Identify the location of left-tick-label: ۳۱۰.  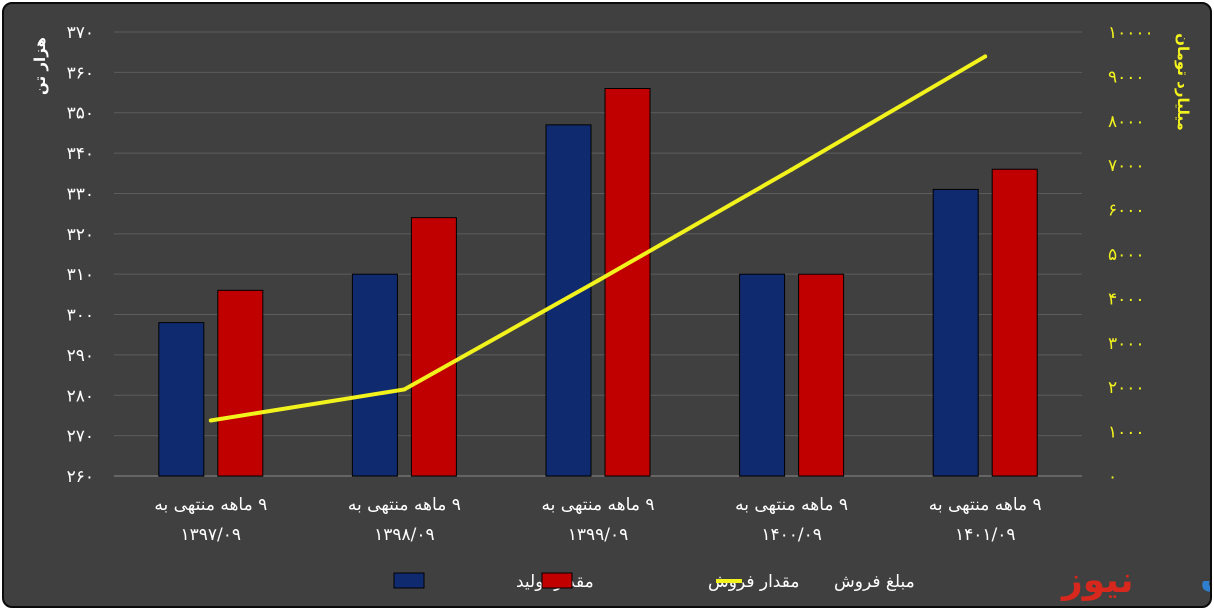
(80, 275).